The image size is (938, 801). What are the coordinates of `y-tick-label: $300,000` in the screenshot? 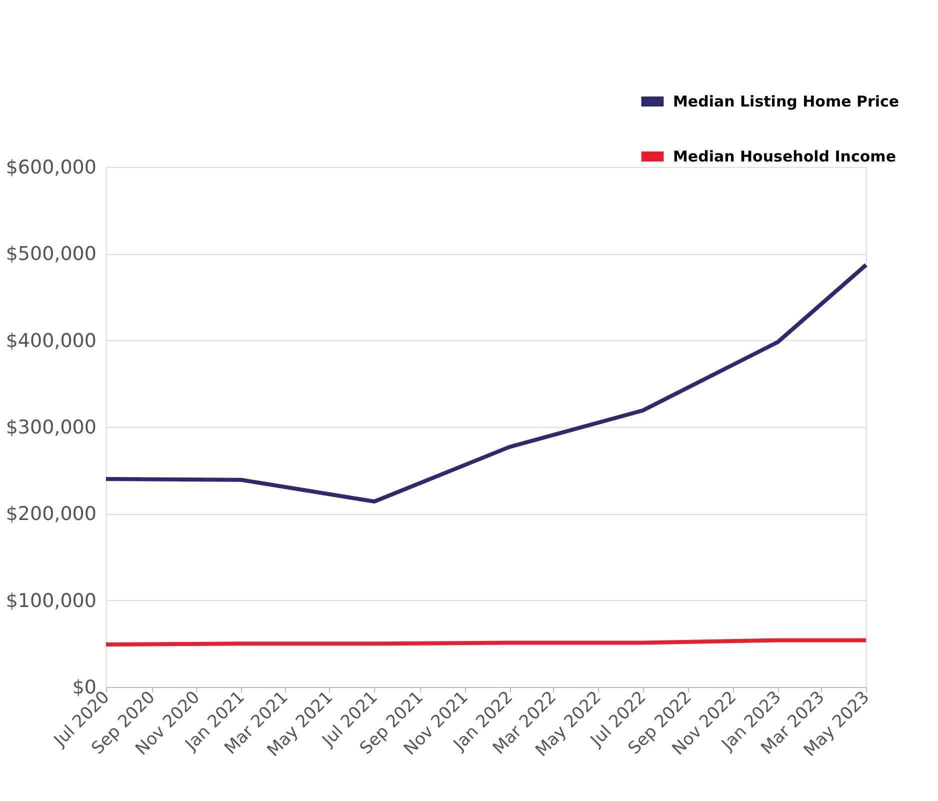 It's located at (51, 427).